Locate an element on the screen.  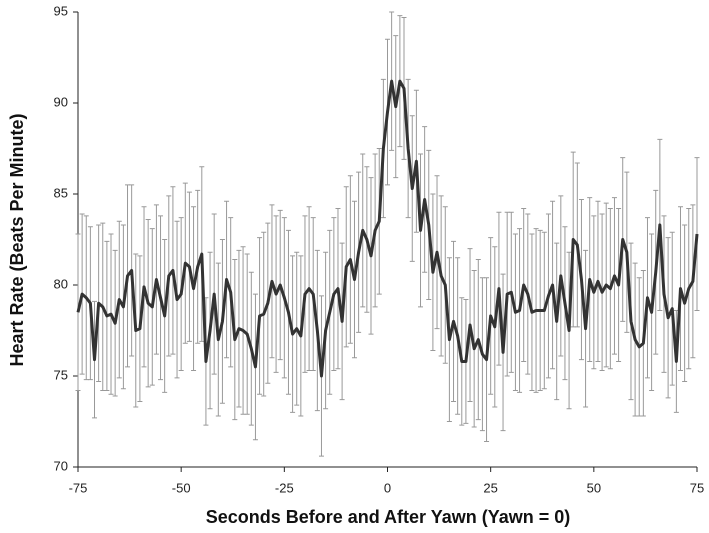
x-tick-label: -75 is located at coordinates (78, 487).